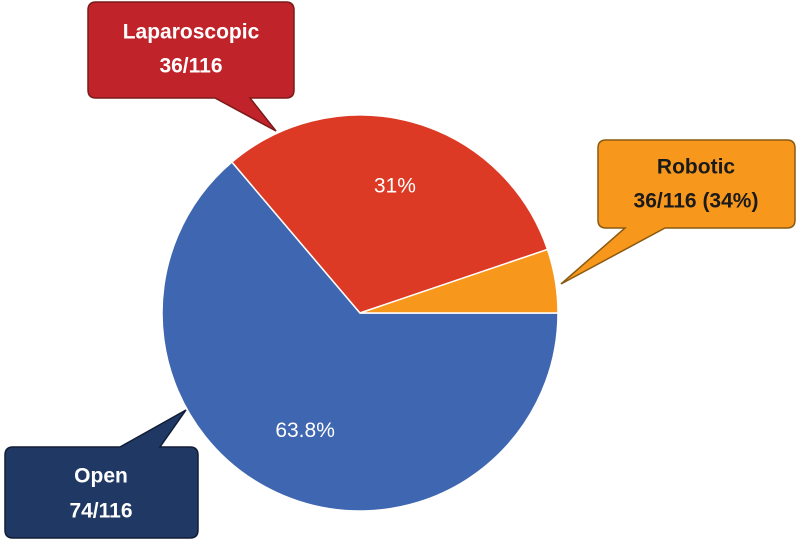  I want to click on callout-open: Open 74/116, so click(101, 474).